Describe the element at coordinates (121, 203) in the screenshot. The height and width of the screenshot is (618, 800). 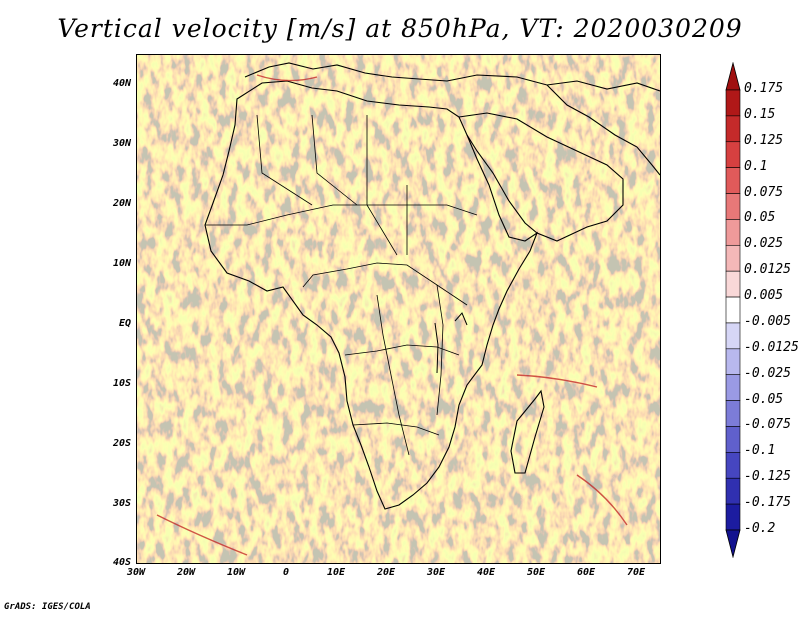
I see `lat-label-20N: 20N` at that location.